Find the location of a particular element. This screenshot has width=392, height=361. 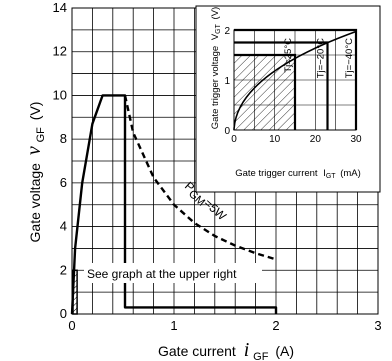

y-tick-label: 0 is located at coordinates (63, 313).